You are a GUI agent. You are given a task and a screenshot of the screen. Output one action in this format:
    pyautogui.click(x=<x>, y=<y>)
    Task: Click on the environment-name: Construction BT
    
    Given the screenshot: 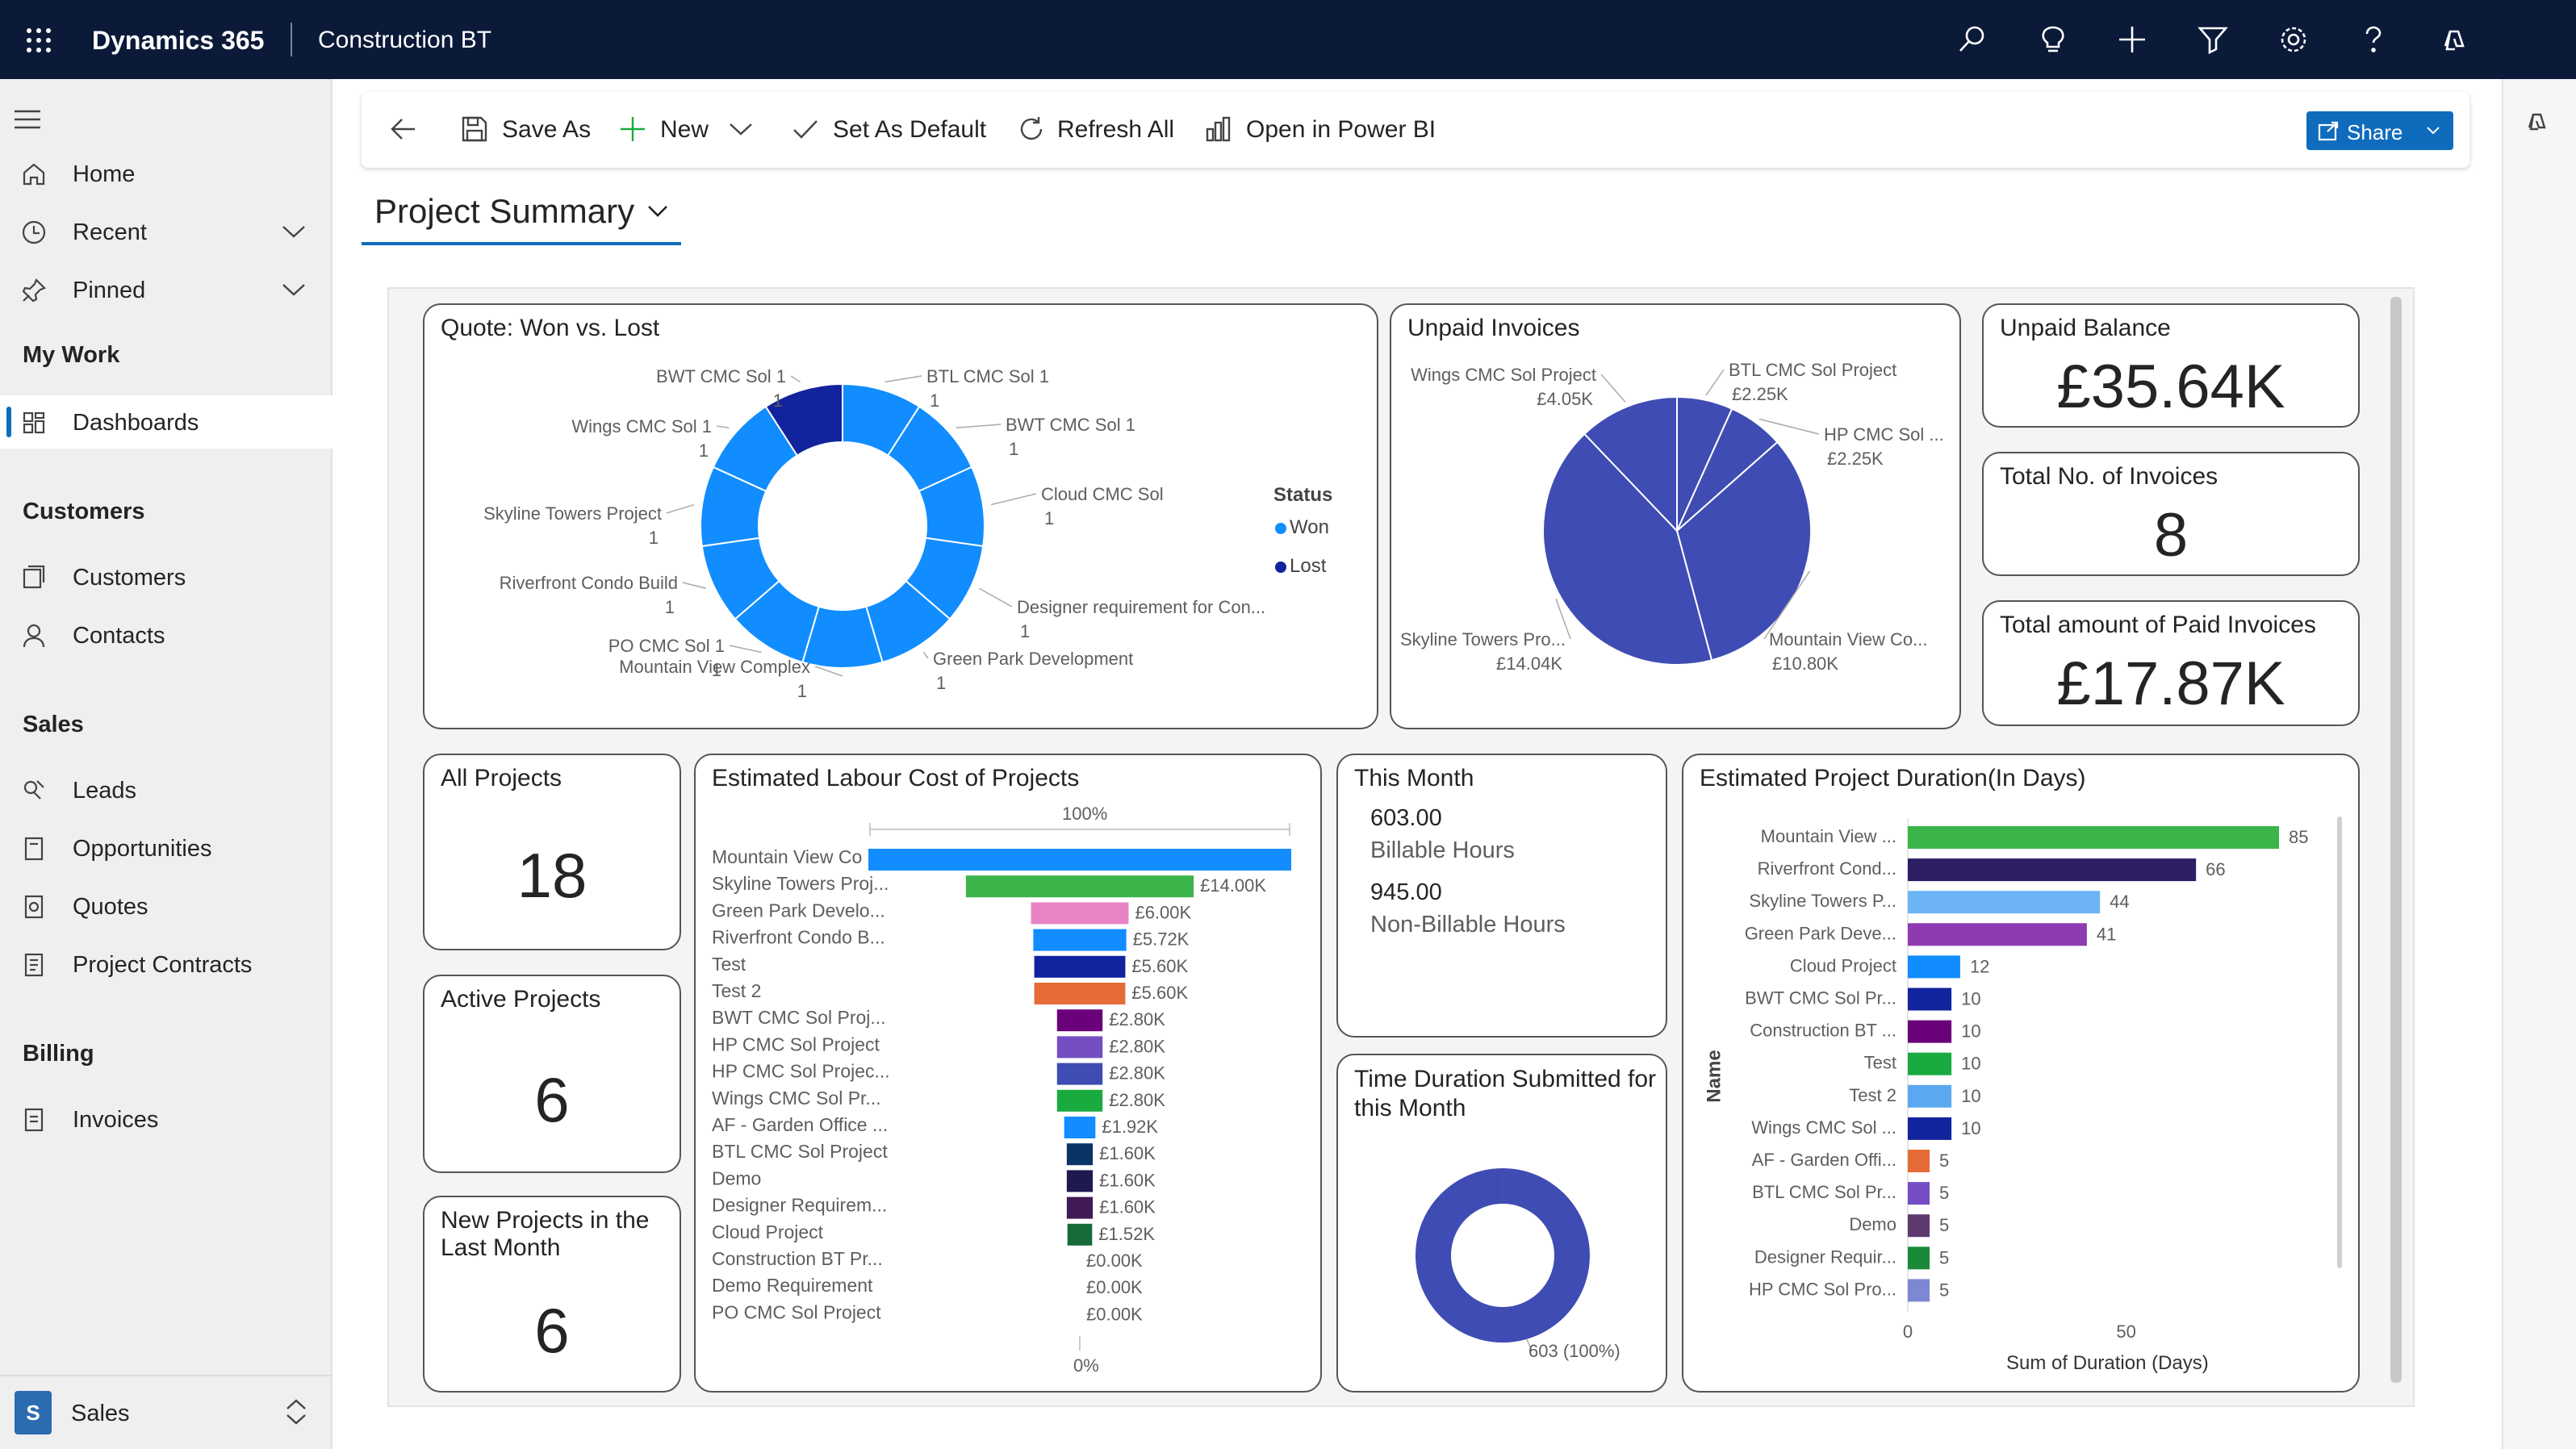 What is the action you would take?
    pyautogui.click(x=405, y=40)
    